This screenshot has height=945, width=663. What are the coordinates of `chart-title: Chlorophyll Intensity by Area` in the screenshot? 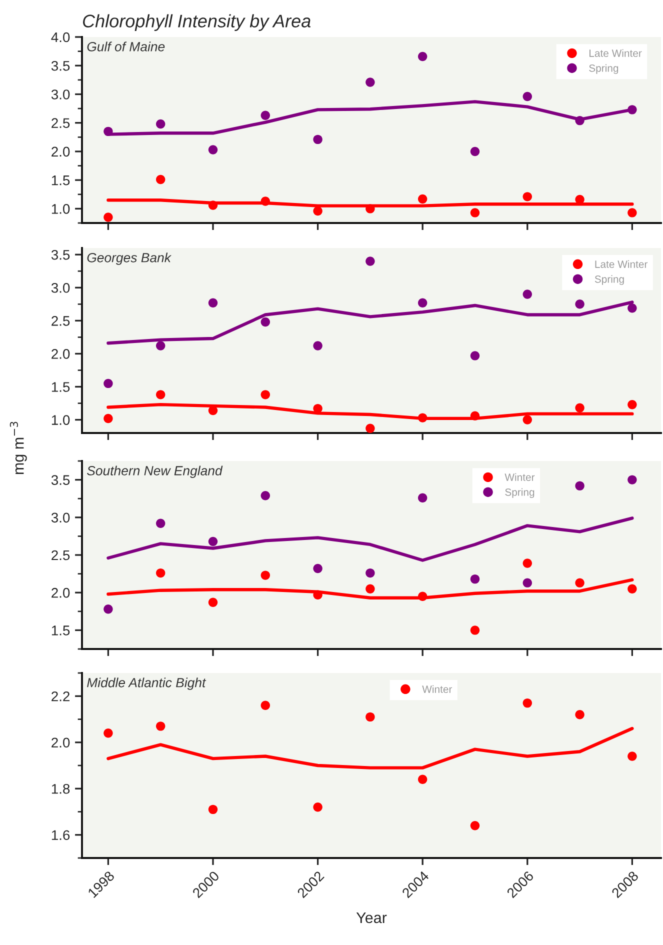 It's located at (196, 23).